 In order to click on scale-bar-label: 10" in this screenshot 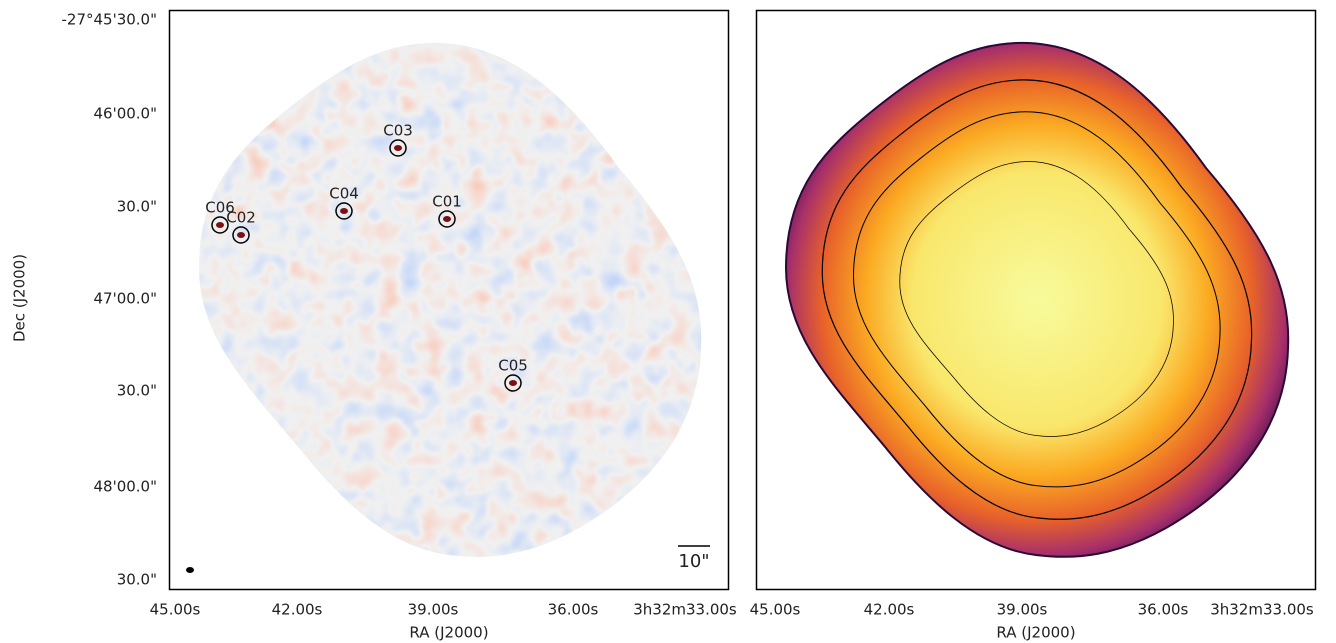, I will do `click(693, 561)`.